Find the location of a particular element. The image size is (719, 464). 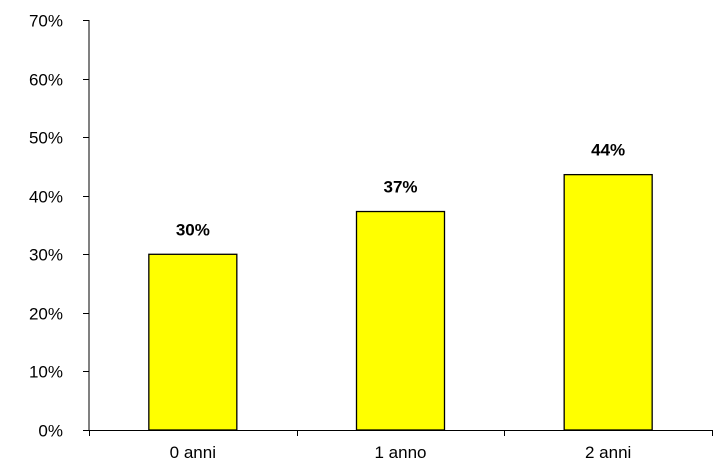

y-tick-label: 30% is located at coordinates (46, 255).